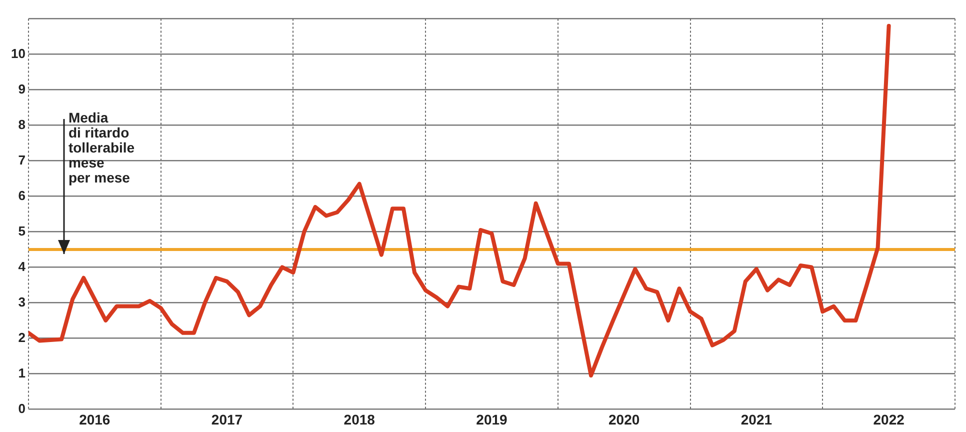 The image size is (966, 432). I want to click on x-tick-label: 2016, so click(94, 419).